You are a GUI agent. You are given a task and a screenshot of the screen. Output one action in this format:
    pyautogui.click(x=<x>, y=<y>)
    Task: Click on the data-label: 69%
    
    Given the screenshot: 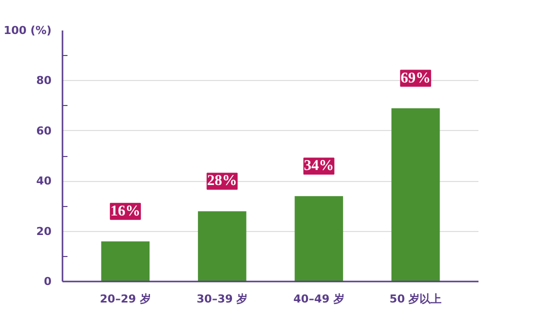 What is the action you would take?
    pyautogui.click(x=415, y=78)
    